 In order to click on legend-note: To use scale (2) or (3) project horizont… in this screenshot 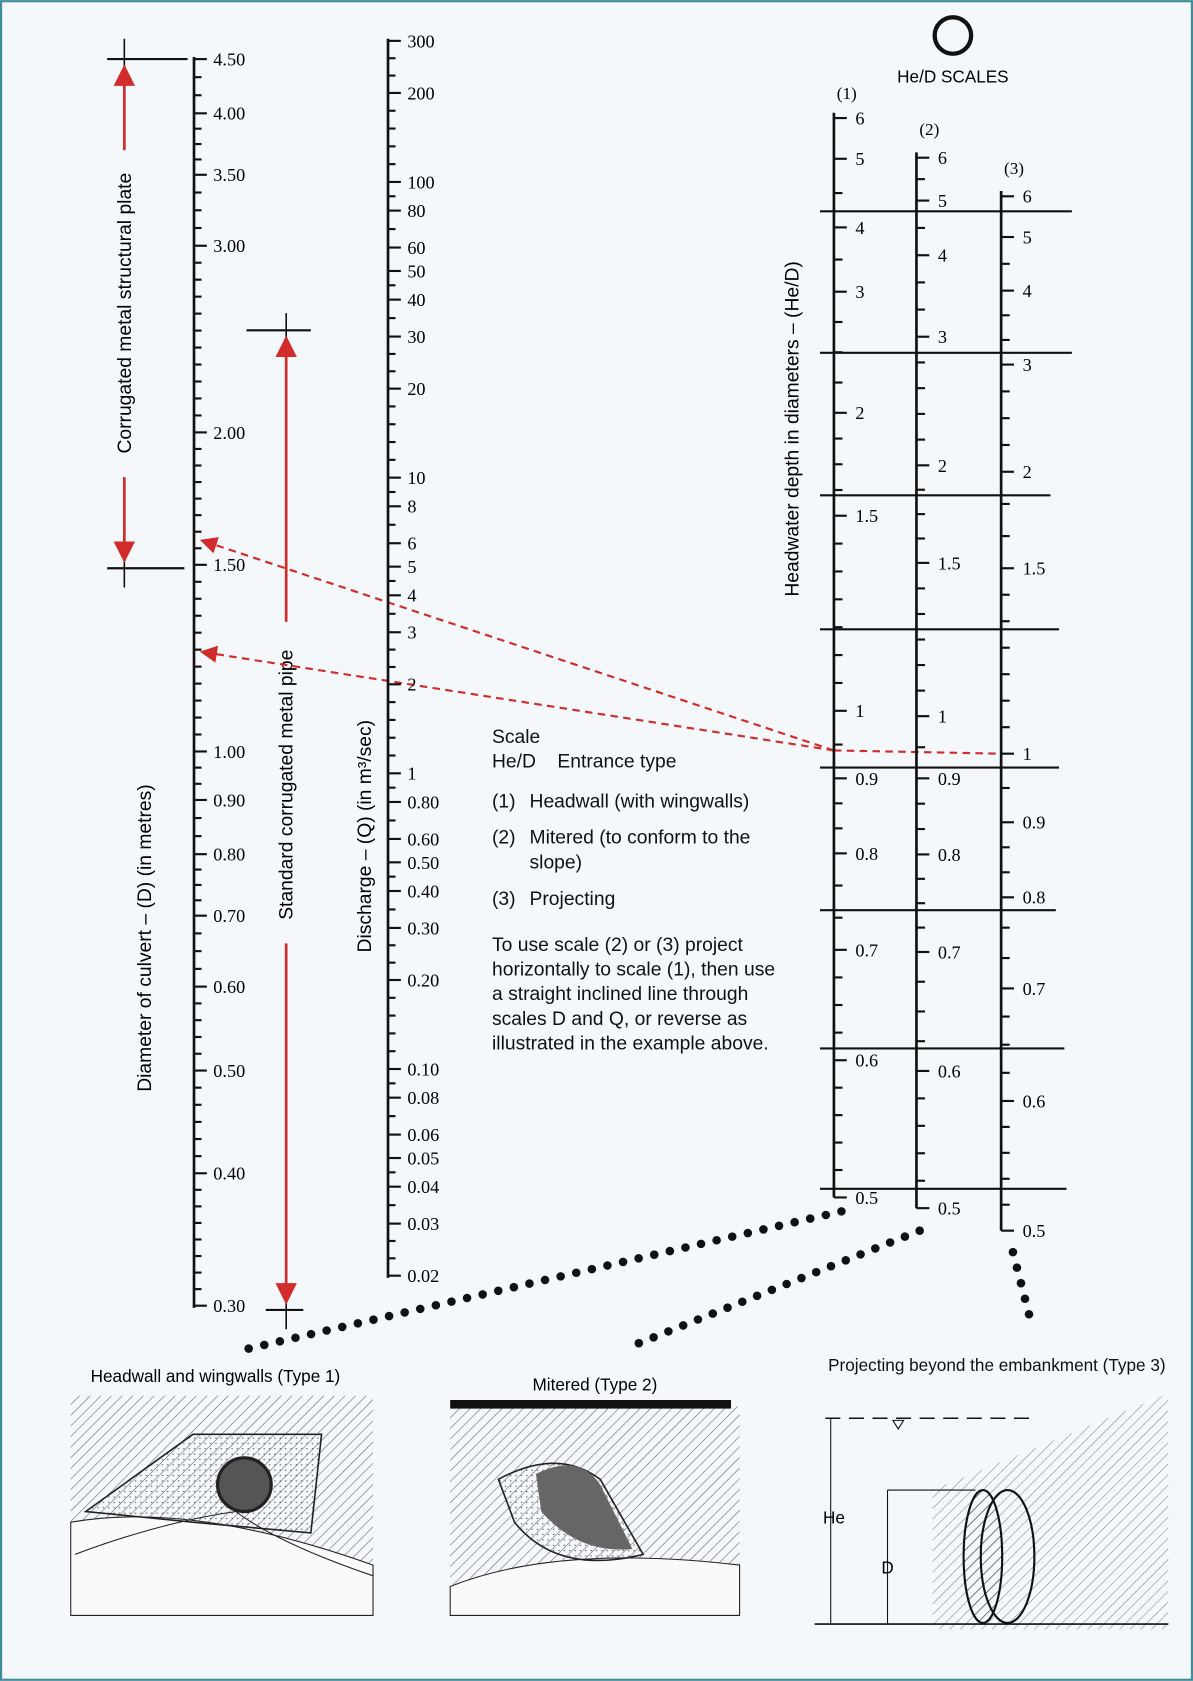, I will do `click(633, 993)`.